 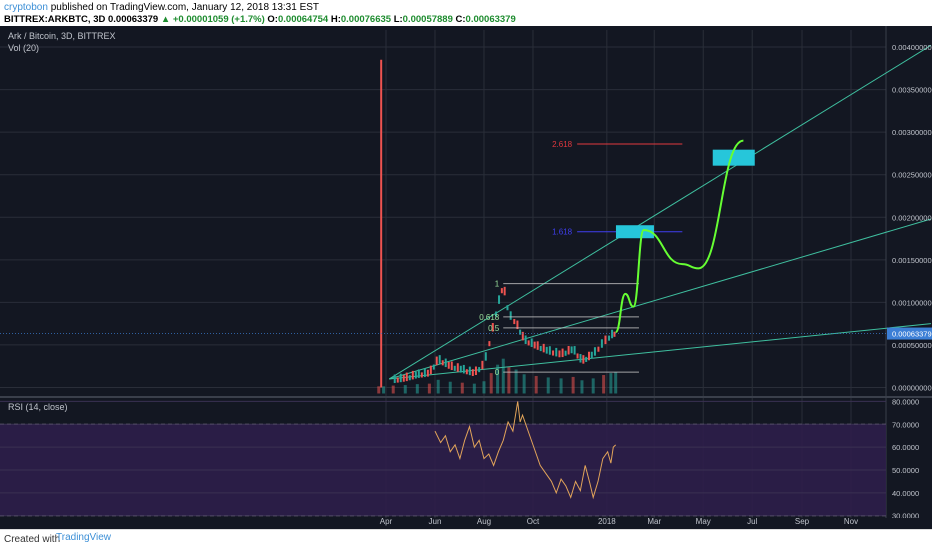 I want to click on rsi-line, so click(x=525, y=450).